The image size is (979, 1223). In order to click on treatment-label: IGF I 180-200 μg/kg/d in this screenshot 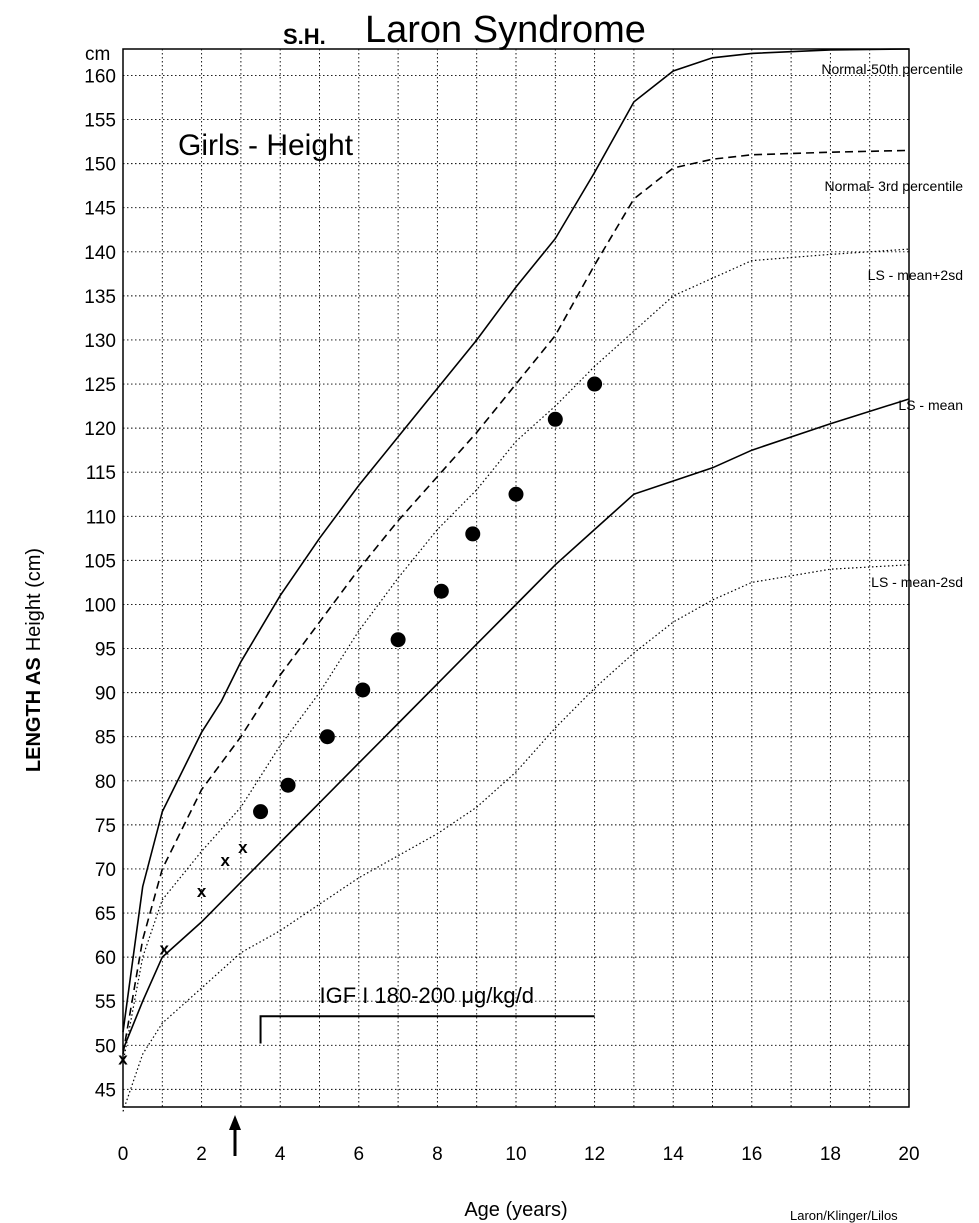, I will do `click(427, 995)`.